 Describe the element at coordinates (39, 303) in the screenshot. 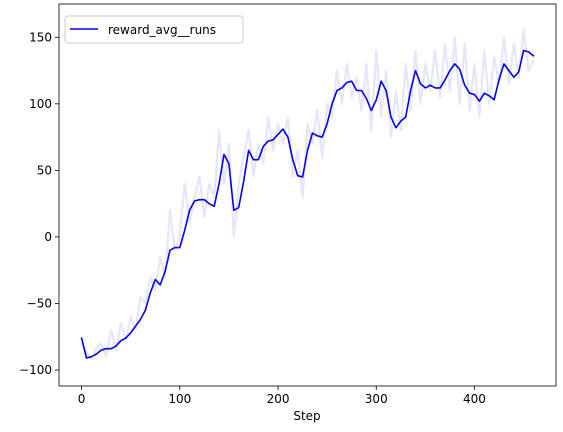

I see `y-tick-label: −50` at that location.